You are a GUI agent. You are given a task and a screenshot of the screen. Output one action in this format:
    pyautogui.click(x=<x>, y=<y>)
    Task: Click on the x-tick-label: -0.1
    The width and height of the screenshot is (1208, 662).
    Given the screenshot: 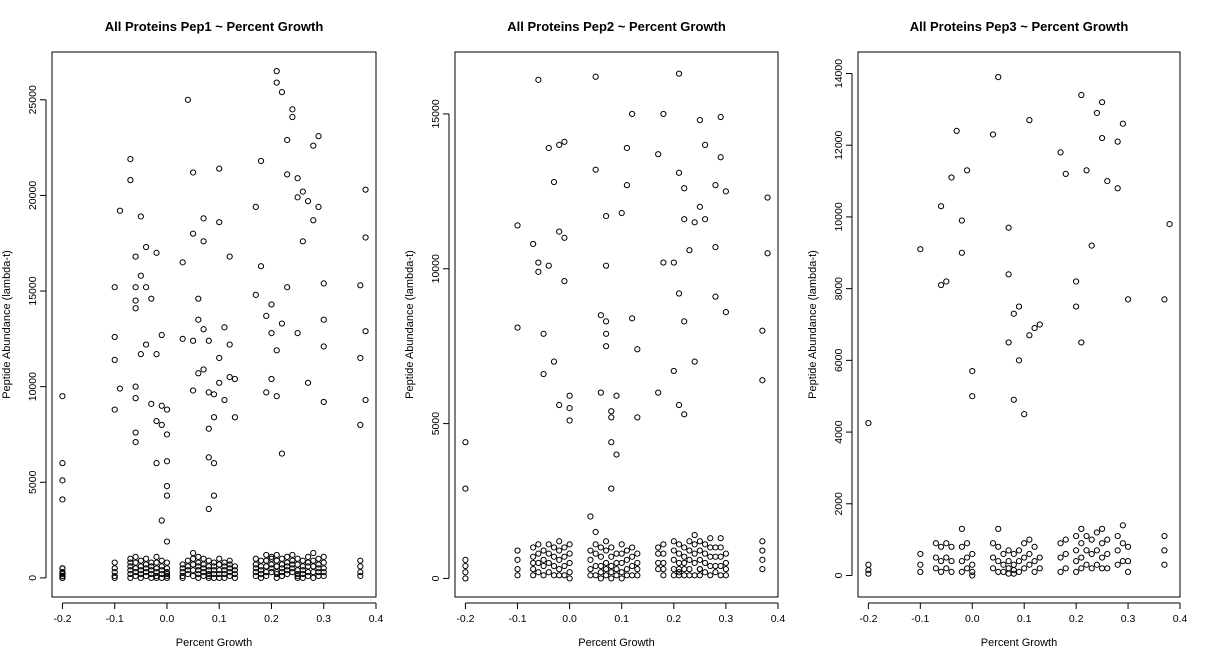 What is the action you would take?
    pyautogui.click(x=517, y=619)
    